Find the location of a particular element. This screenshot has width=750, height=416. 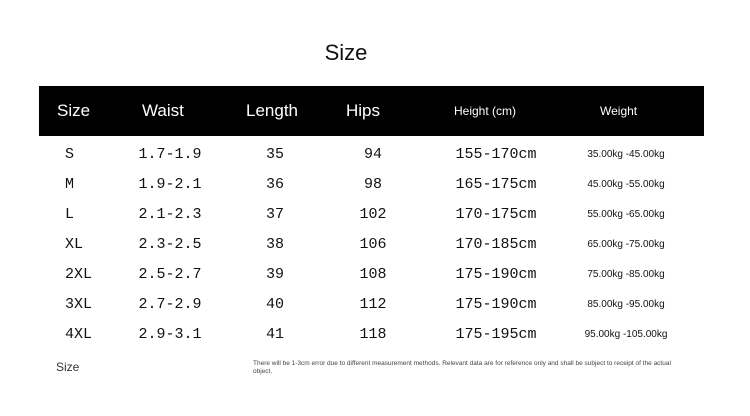

table-cell: 45.00kg -55.00kg is located at coordinates (626, 184).